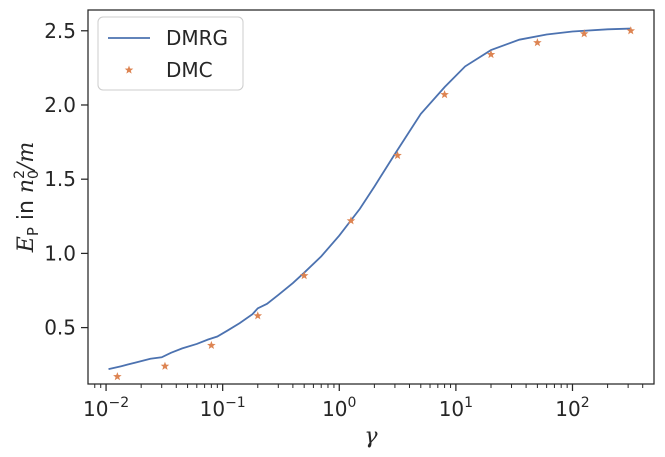 This screenshot has height=457, width=665. I want to click on x-axis-label: γ, so click(371, 436).